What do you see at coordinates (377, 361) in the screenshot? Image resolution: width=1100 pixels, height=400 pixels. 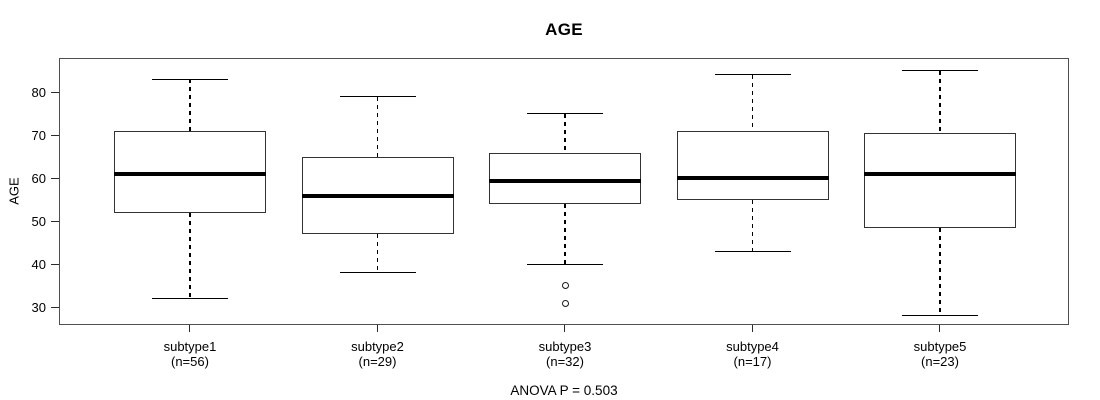 I see `group-count: (n=29)` at bounding box center [377, 361].